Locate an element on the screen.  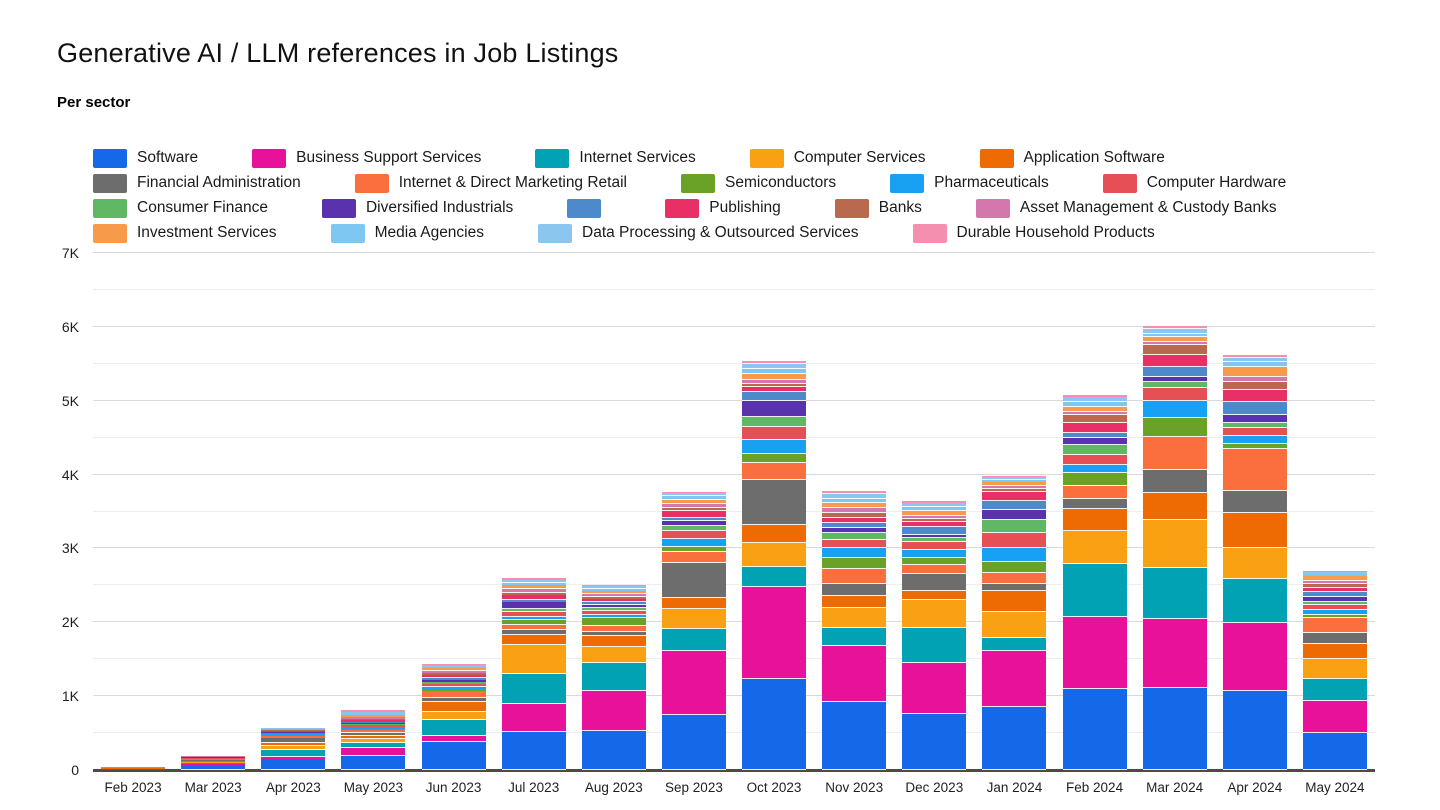
legend-item-diversified-industrials: Diversified Industrials is located at coordinates (417, 208).